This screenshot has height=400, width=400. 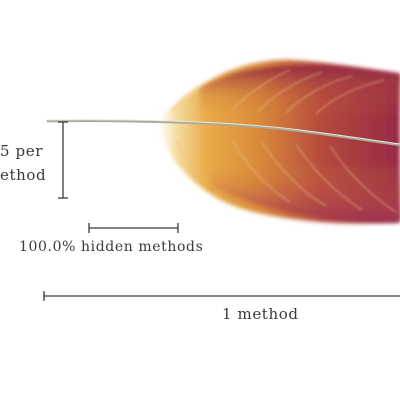 I want to click on vertical-label-line-1: 5 per, so click(x=21, y=151).